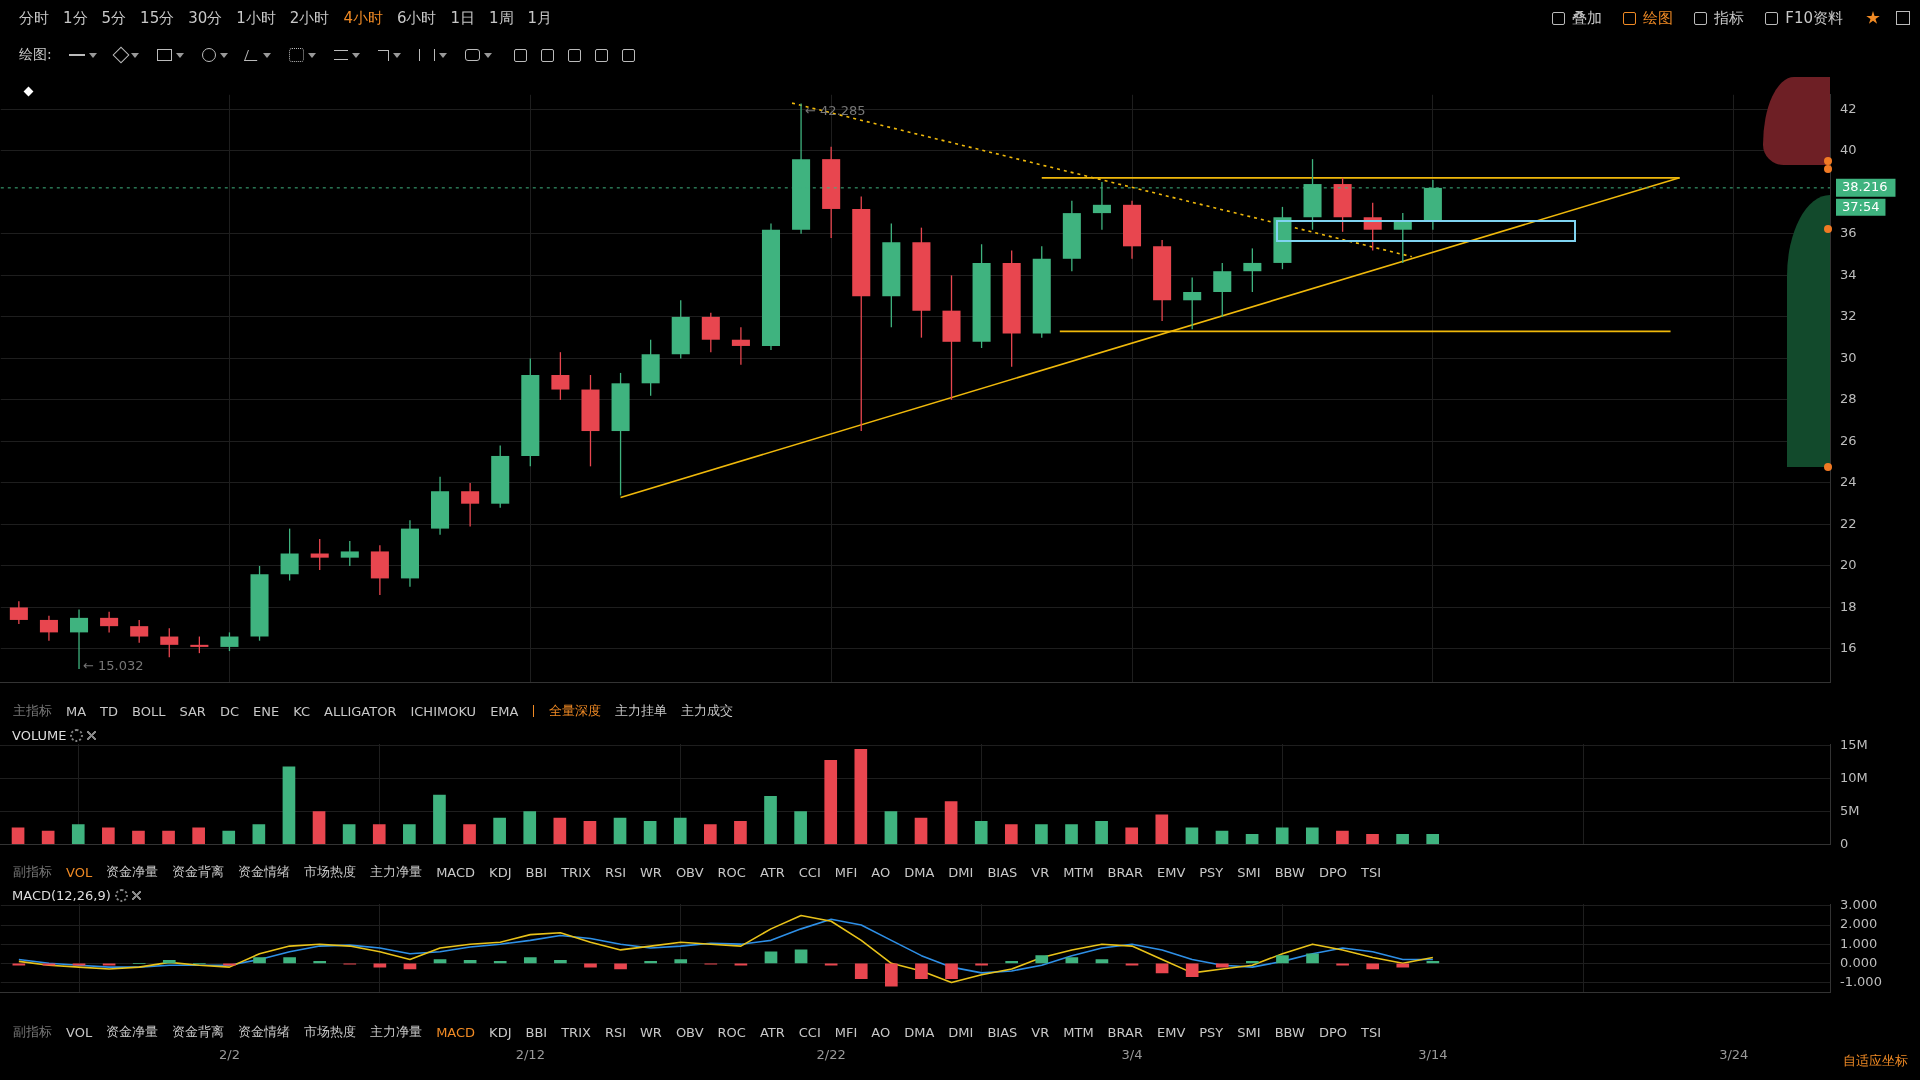 The width and height of the screenshot is (1920, 1080). What do you see at coordinates (1587, 18) in the screenshot?
I see `text: 叠加` at bounding box center [1587, 18].